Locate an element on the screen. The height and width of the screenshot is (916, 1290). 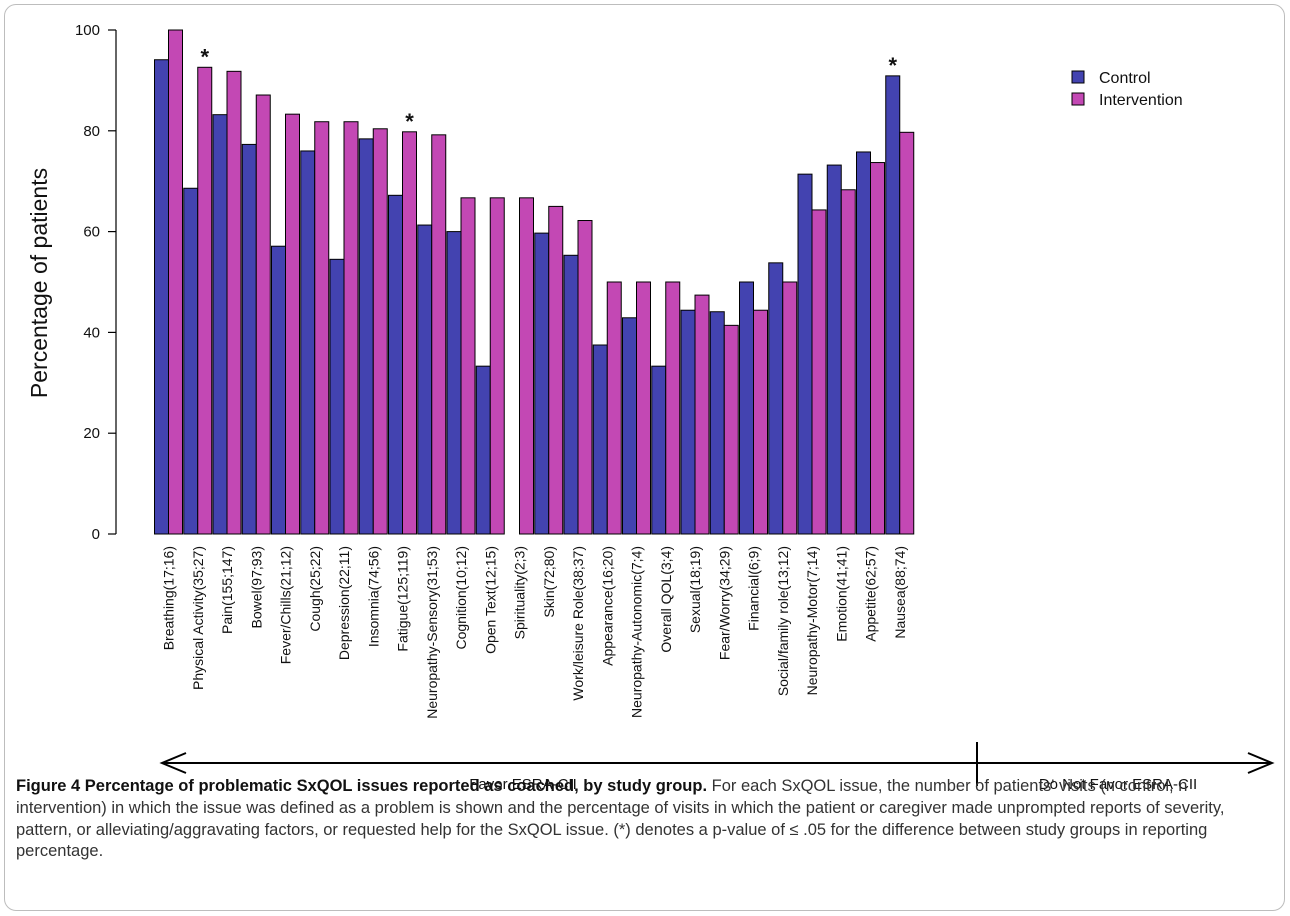
y-tick-label: 20 is located at coordinates (91, 433).